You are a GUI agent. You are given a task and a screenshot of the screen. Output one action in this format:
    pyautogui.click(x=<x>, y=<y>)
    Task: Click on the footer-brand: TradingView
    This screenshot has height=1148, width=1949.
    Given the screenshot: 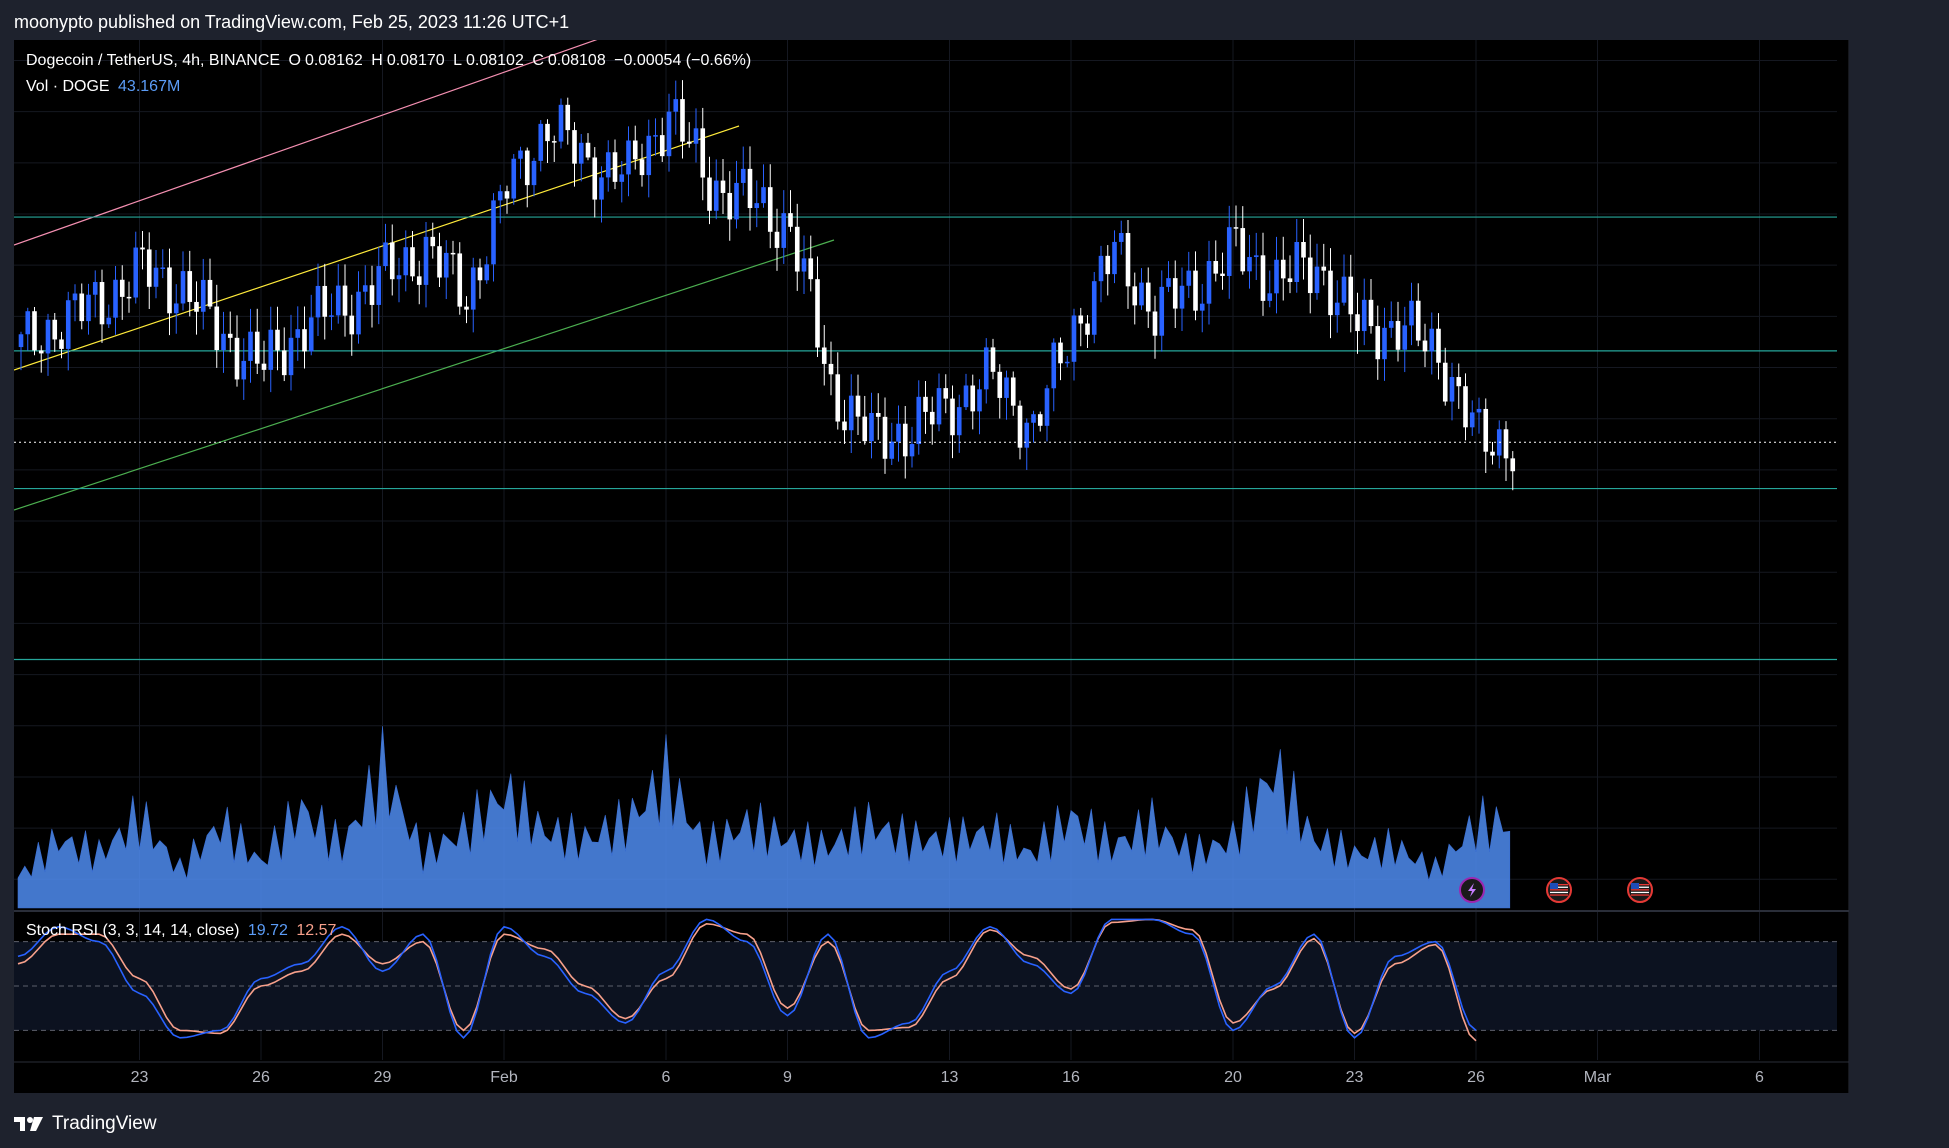 What is the action you would take?
    pyautogui.click(x=104, y=1123)
    